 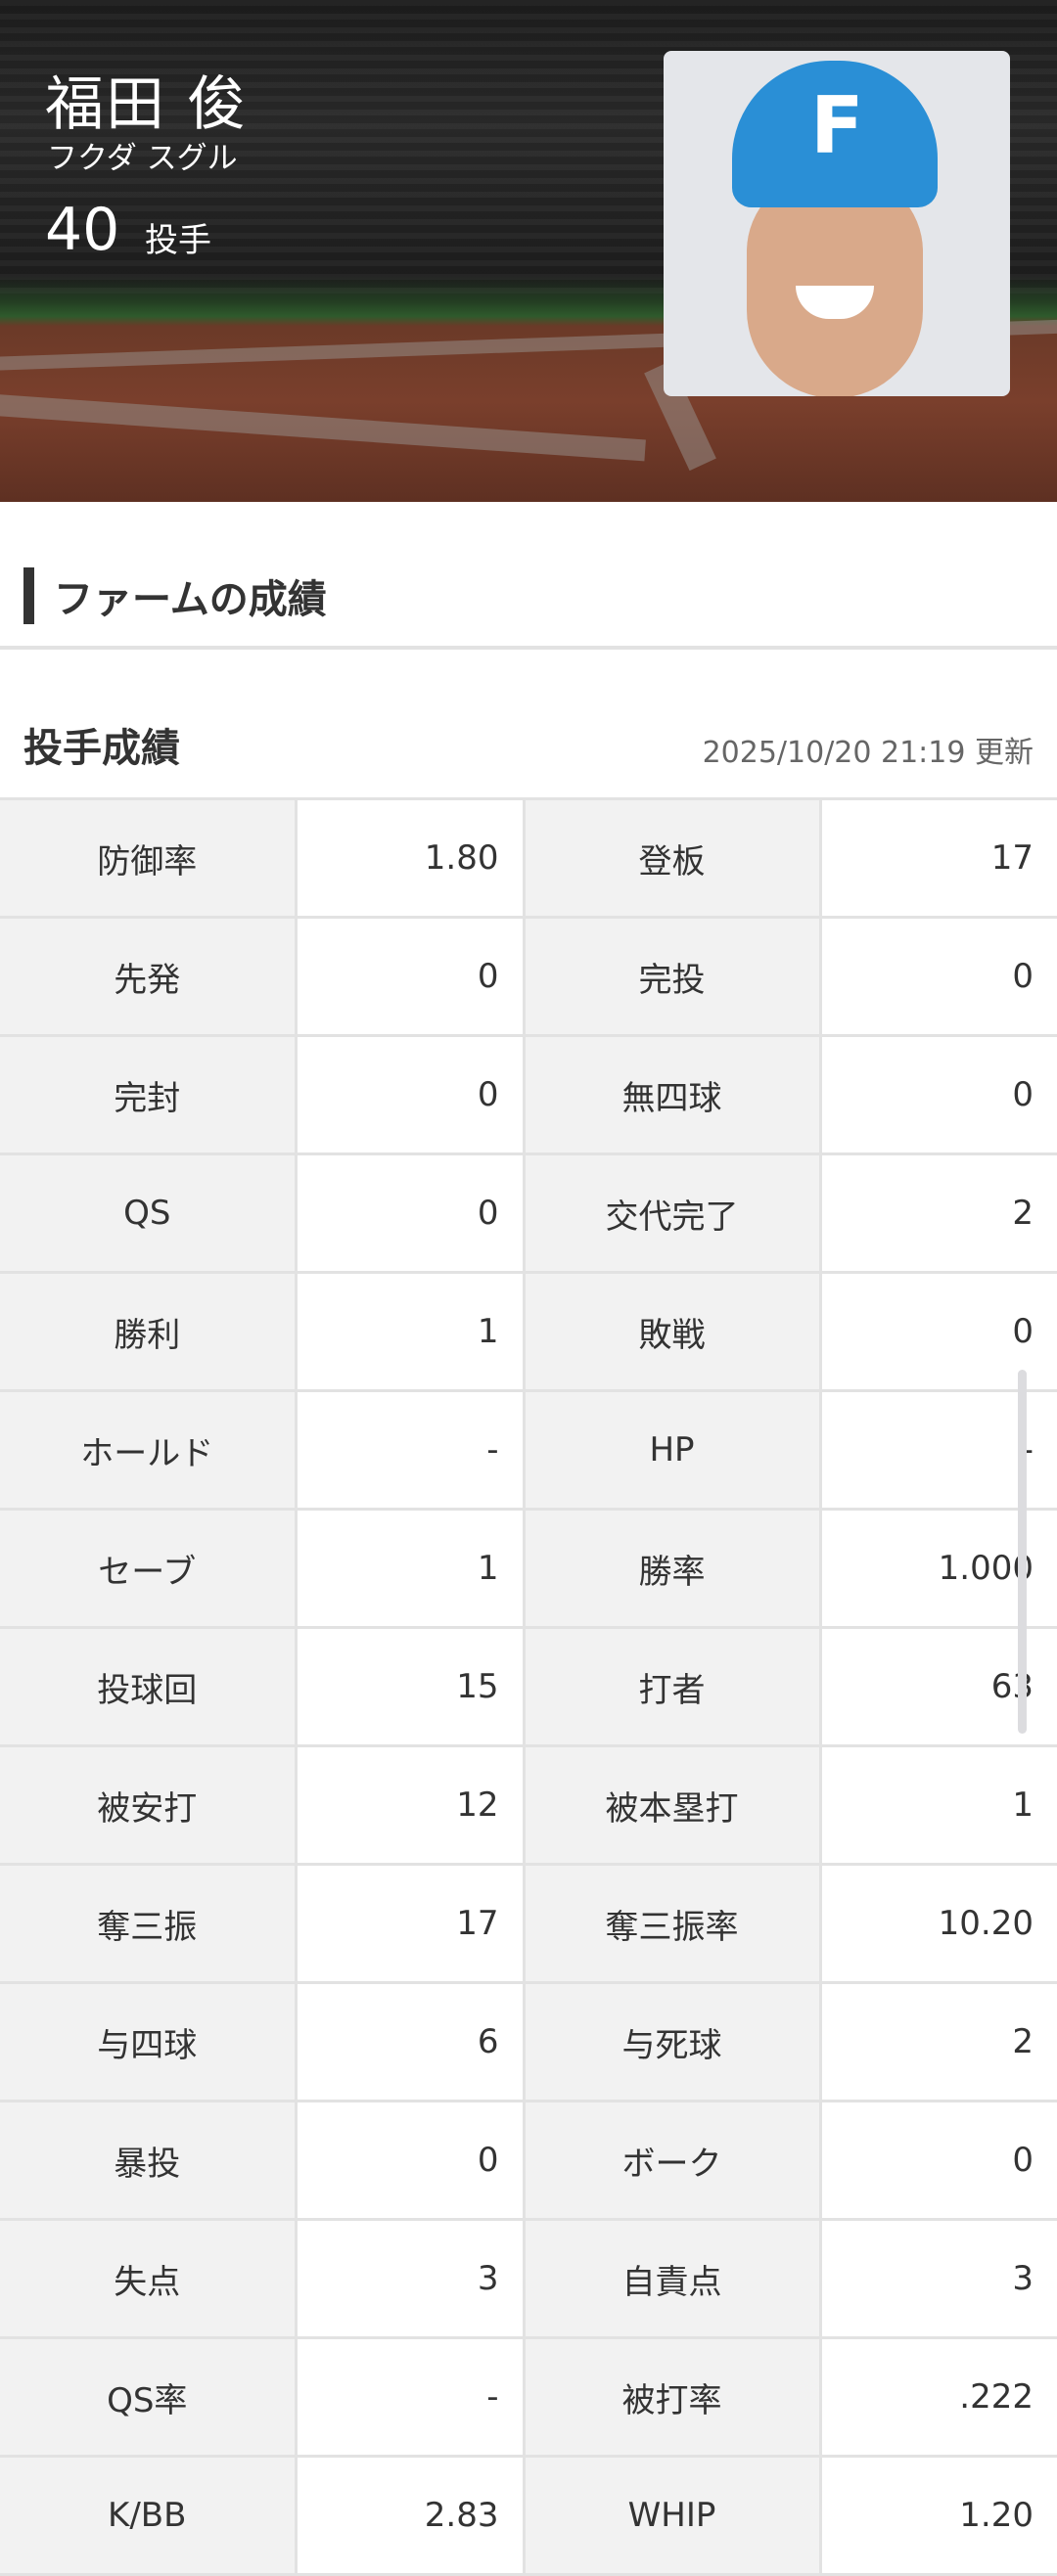 I want to click on stat-label: WHIP, so click(x=673, y=2515).